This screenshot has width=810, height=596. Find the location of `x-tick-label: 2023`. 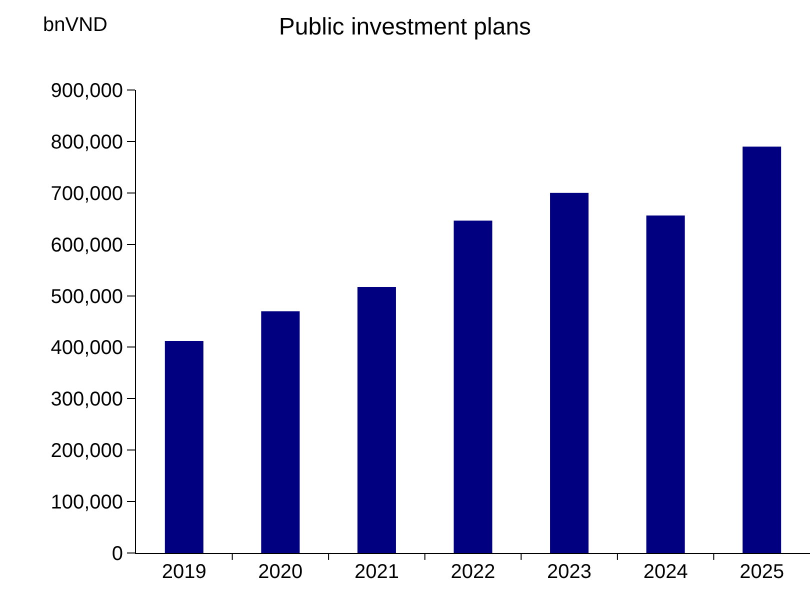

x-tick-label: 2023 is located at coordinates (569, 572).